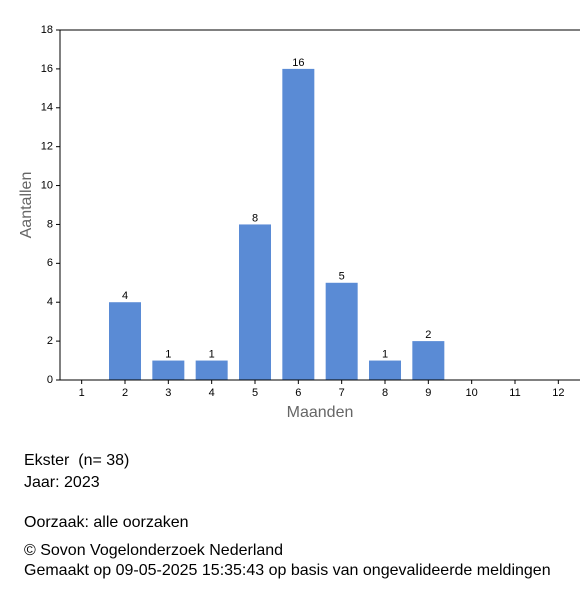 This screenshot has height=600, width=580. I want to click on x-tick-label: 4, so click(212, 393).